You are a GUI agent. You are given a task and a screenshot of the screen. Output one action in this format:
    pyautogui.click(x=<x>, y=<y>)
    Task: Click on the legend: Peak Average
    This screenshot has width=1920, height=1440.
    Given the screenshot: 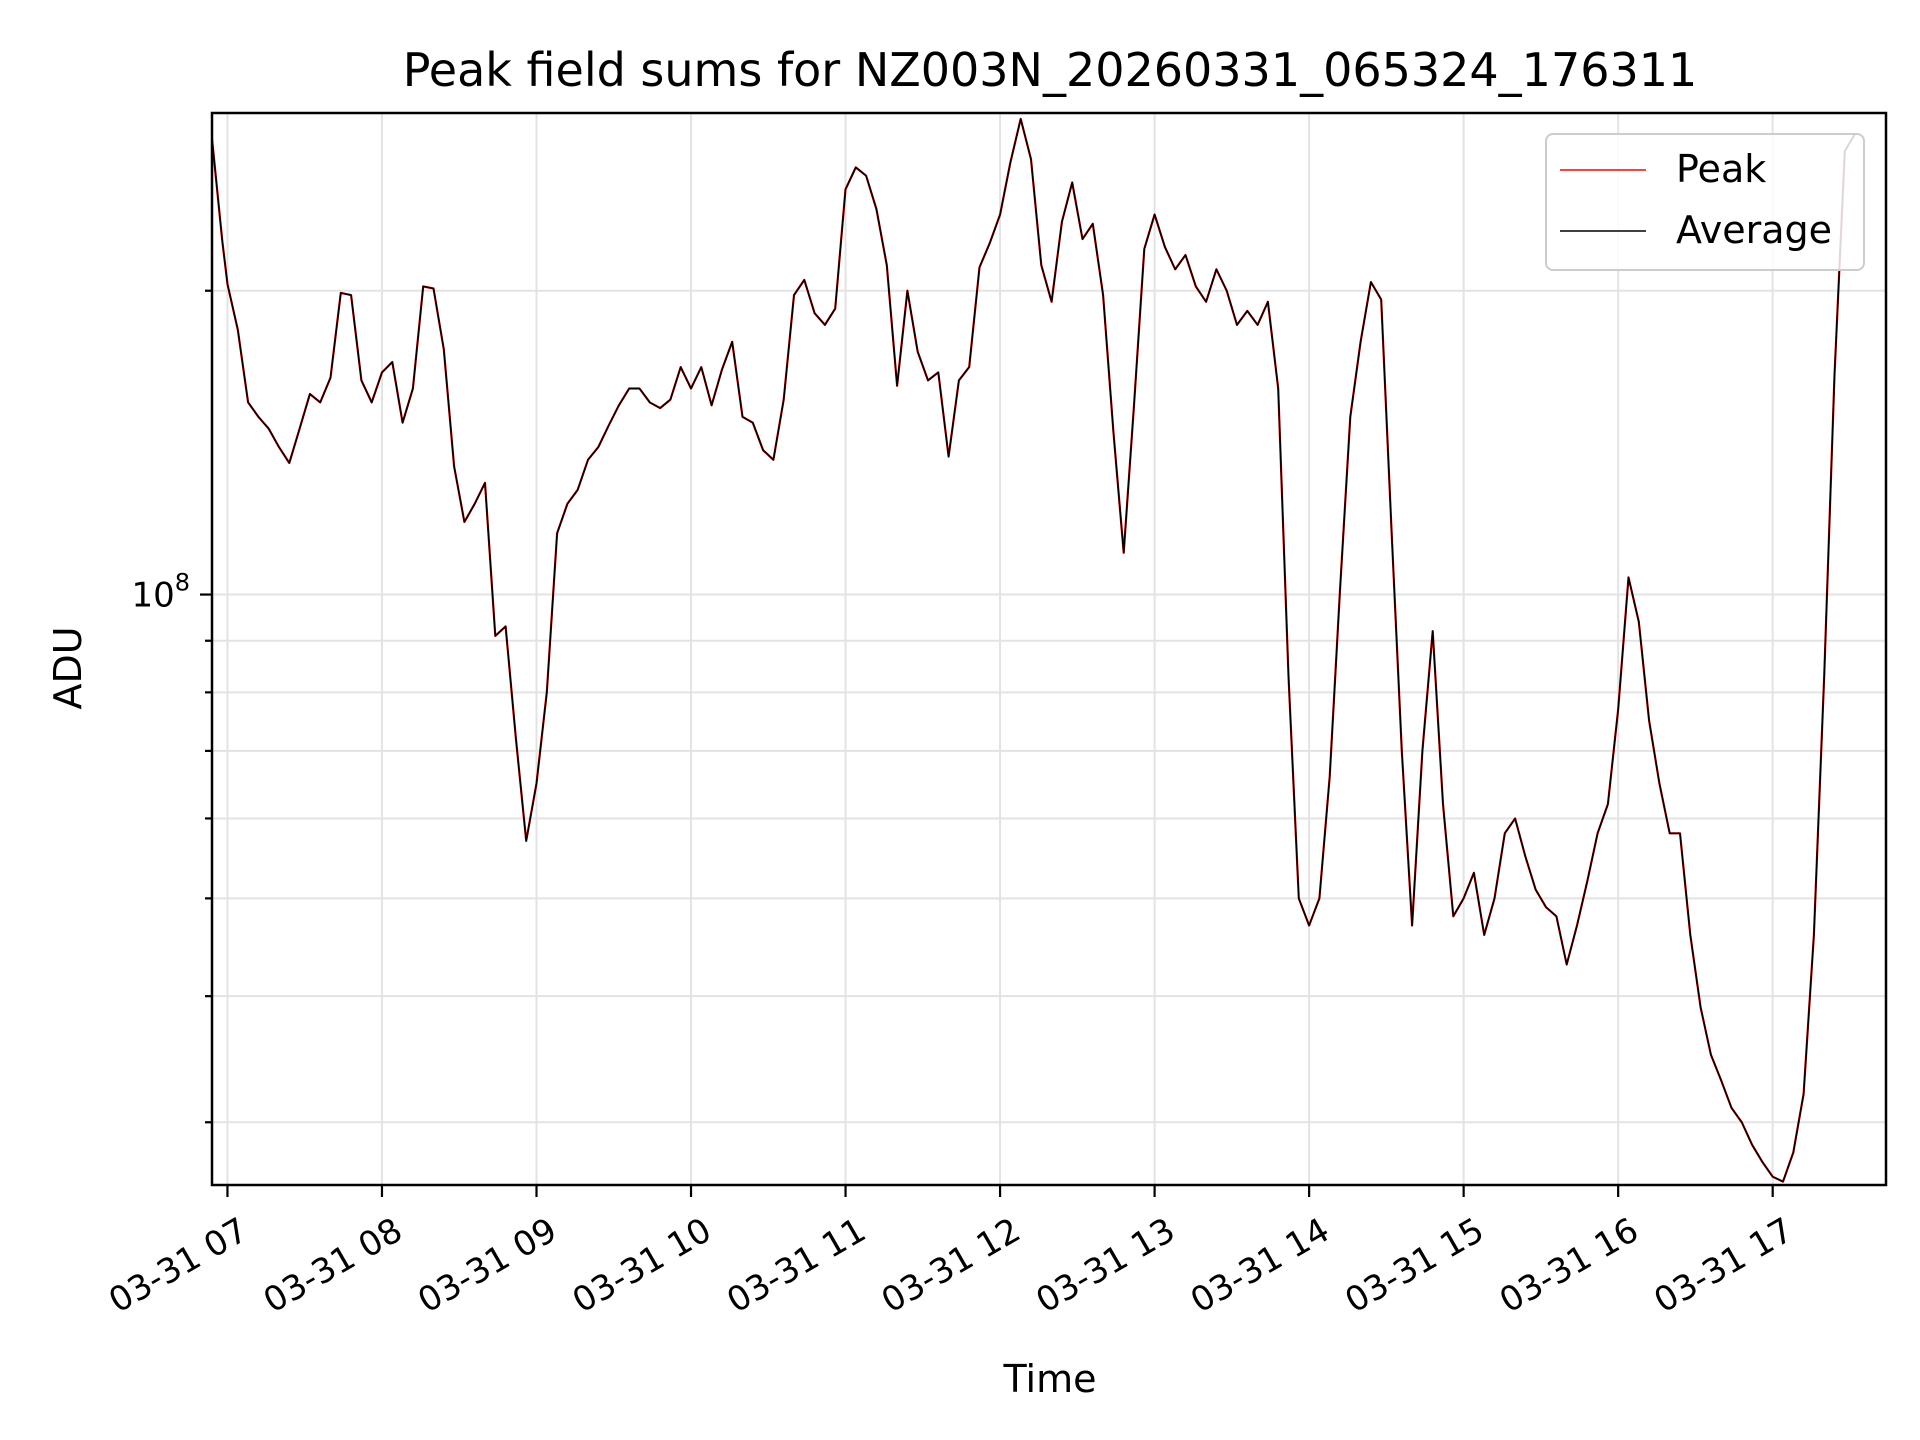 What is the action you would take?
    pyautogui.click(x=1705, y=202)
    